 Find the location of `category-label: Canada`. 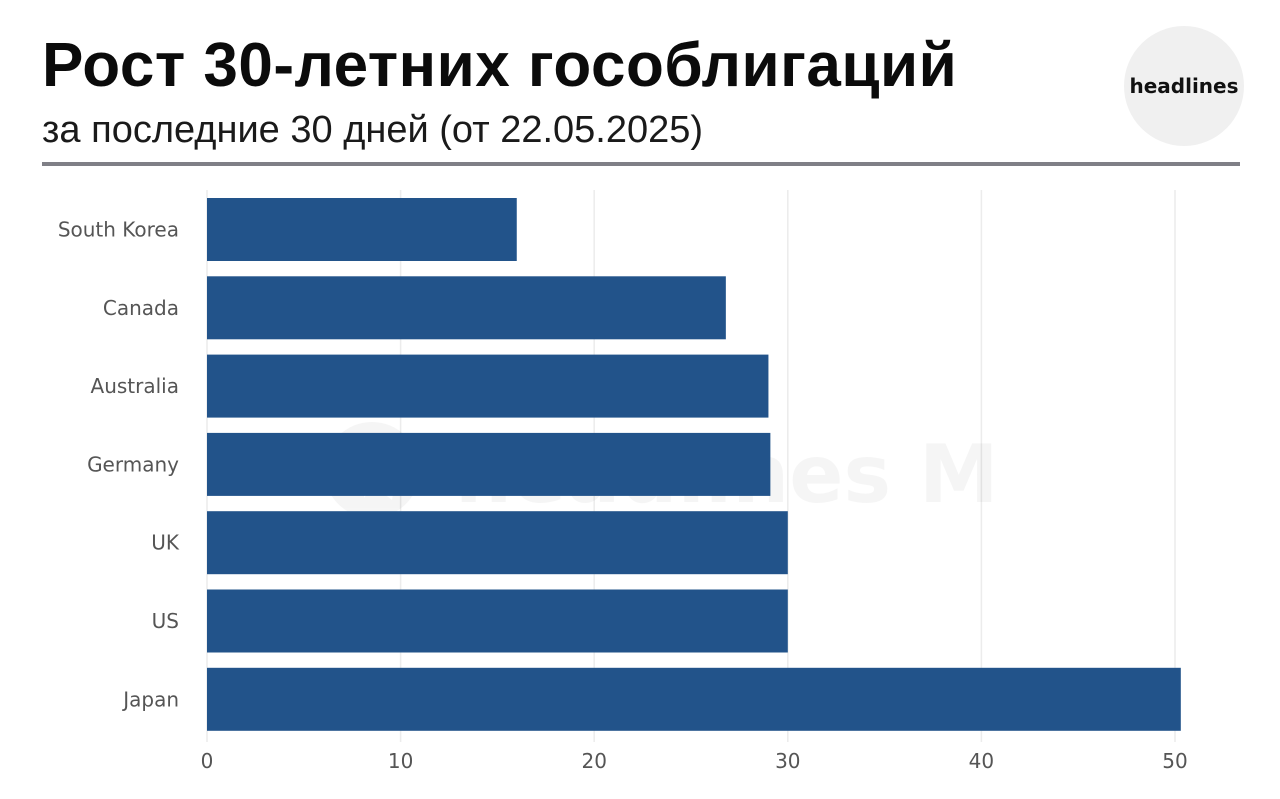

category-label: Canada is located at coordinates (141, 308).